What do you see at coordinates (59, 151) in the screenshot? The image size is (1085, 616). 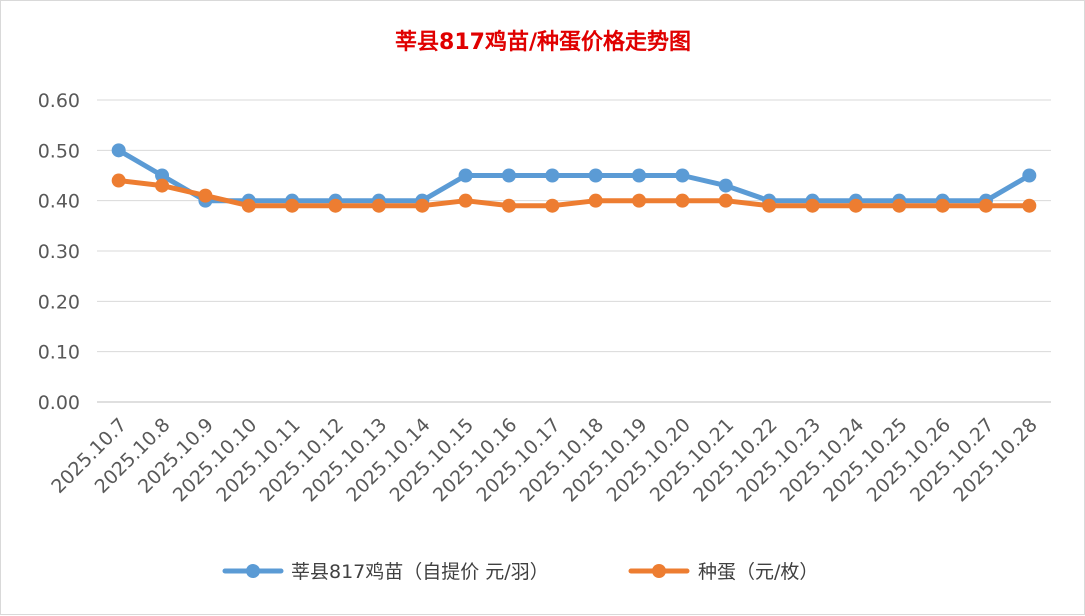 I see `y-tick-label: 0.50` at bounding box center [59, 151].